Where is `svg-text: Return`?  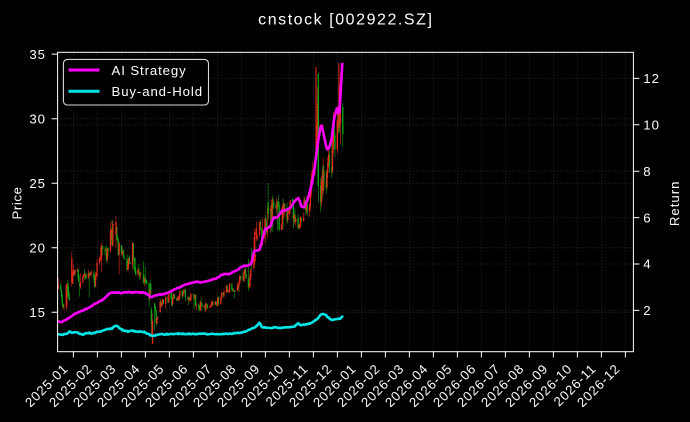
svg-text: Return is located at coordinates (674, 204).